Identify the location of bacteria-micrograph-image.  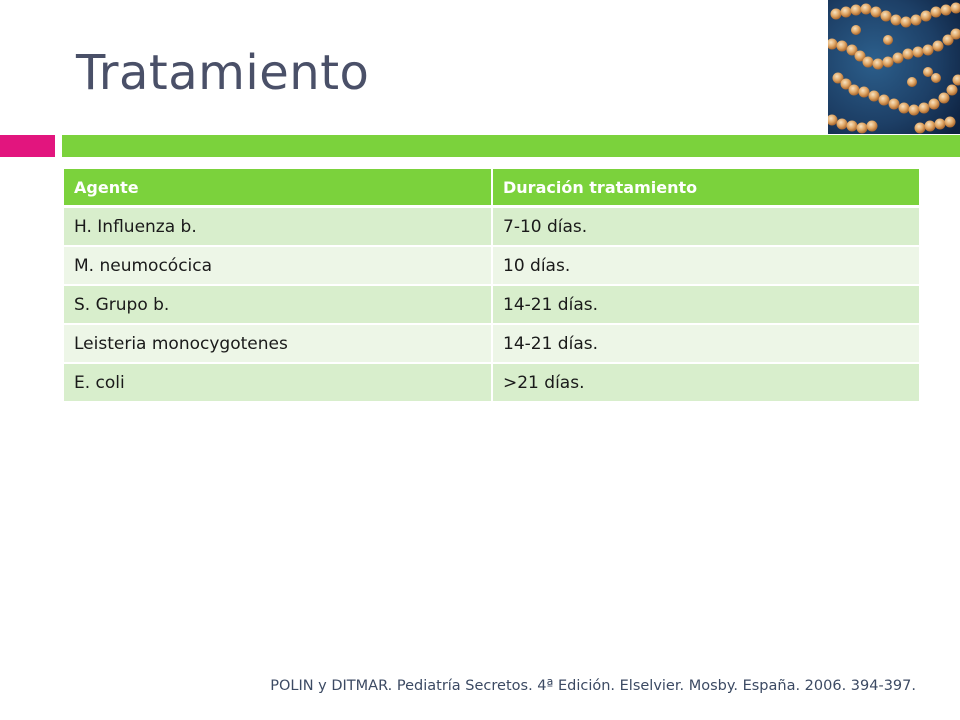
(894, 67).